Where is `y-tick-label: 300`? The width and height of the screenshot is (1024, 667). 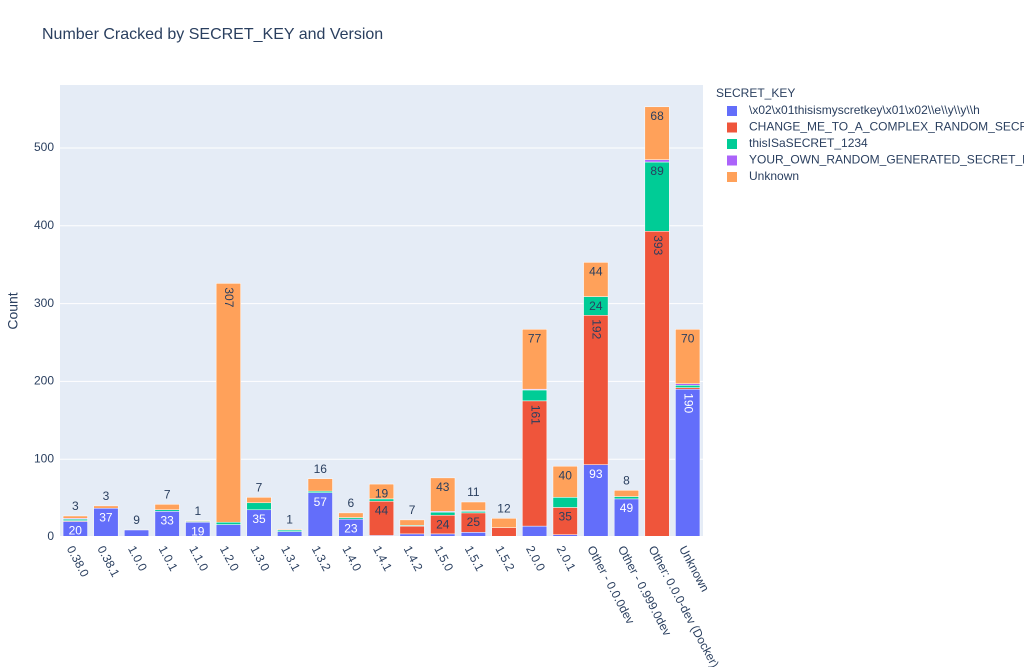
y-tick-label: 300 is located at coordinates (44, 303).